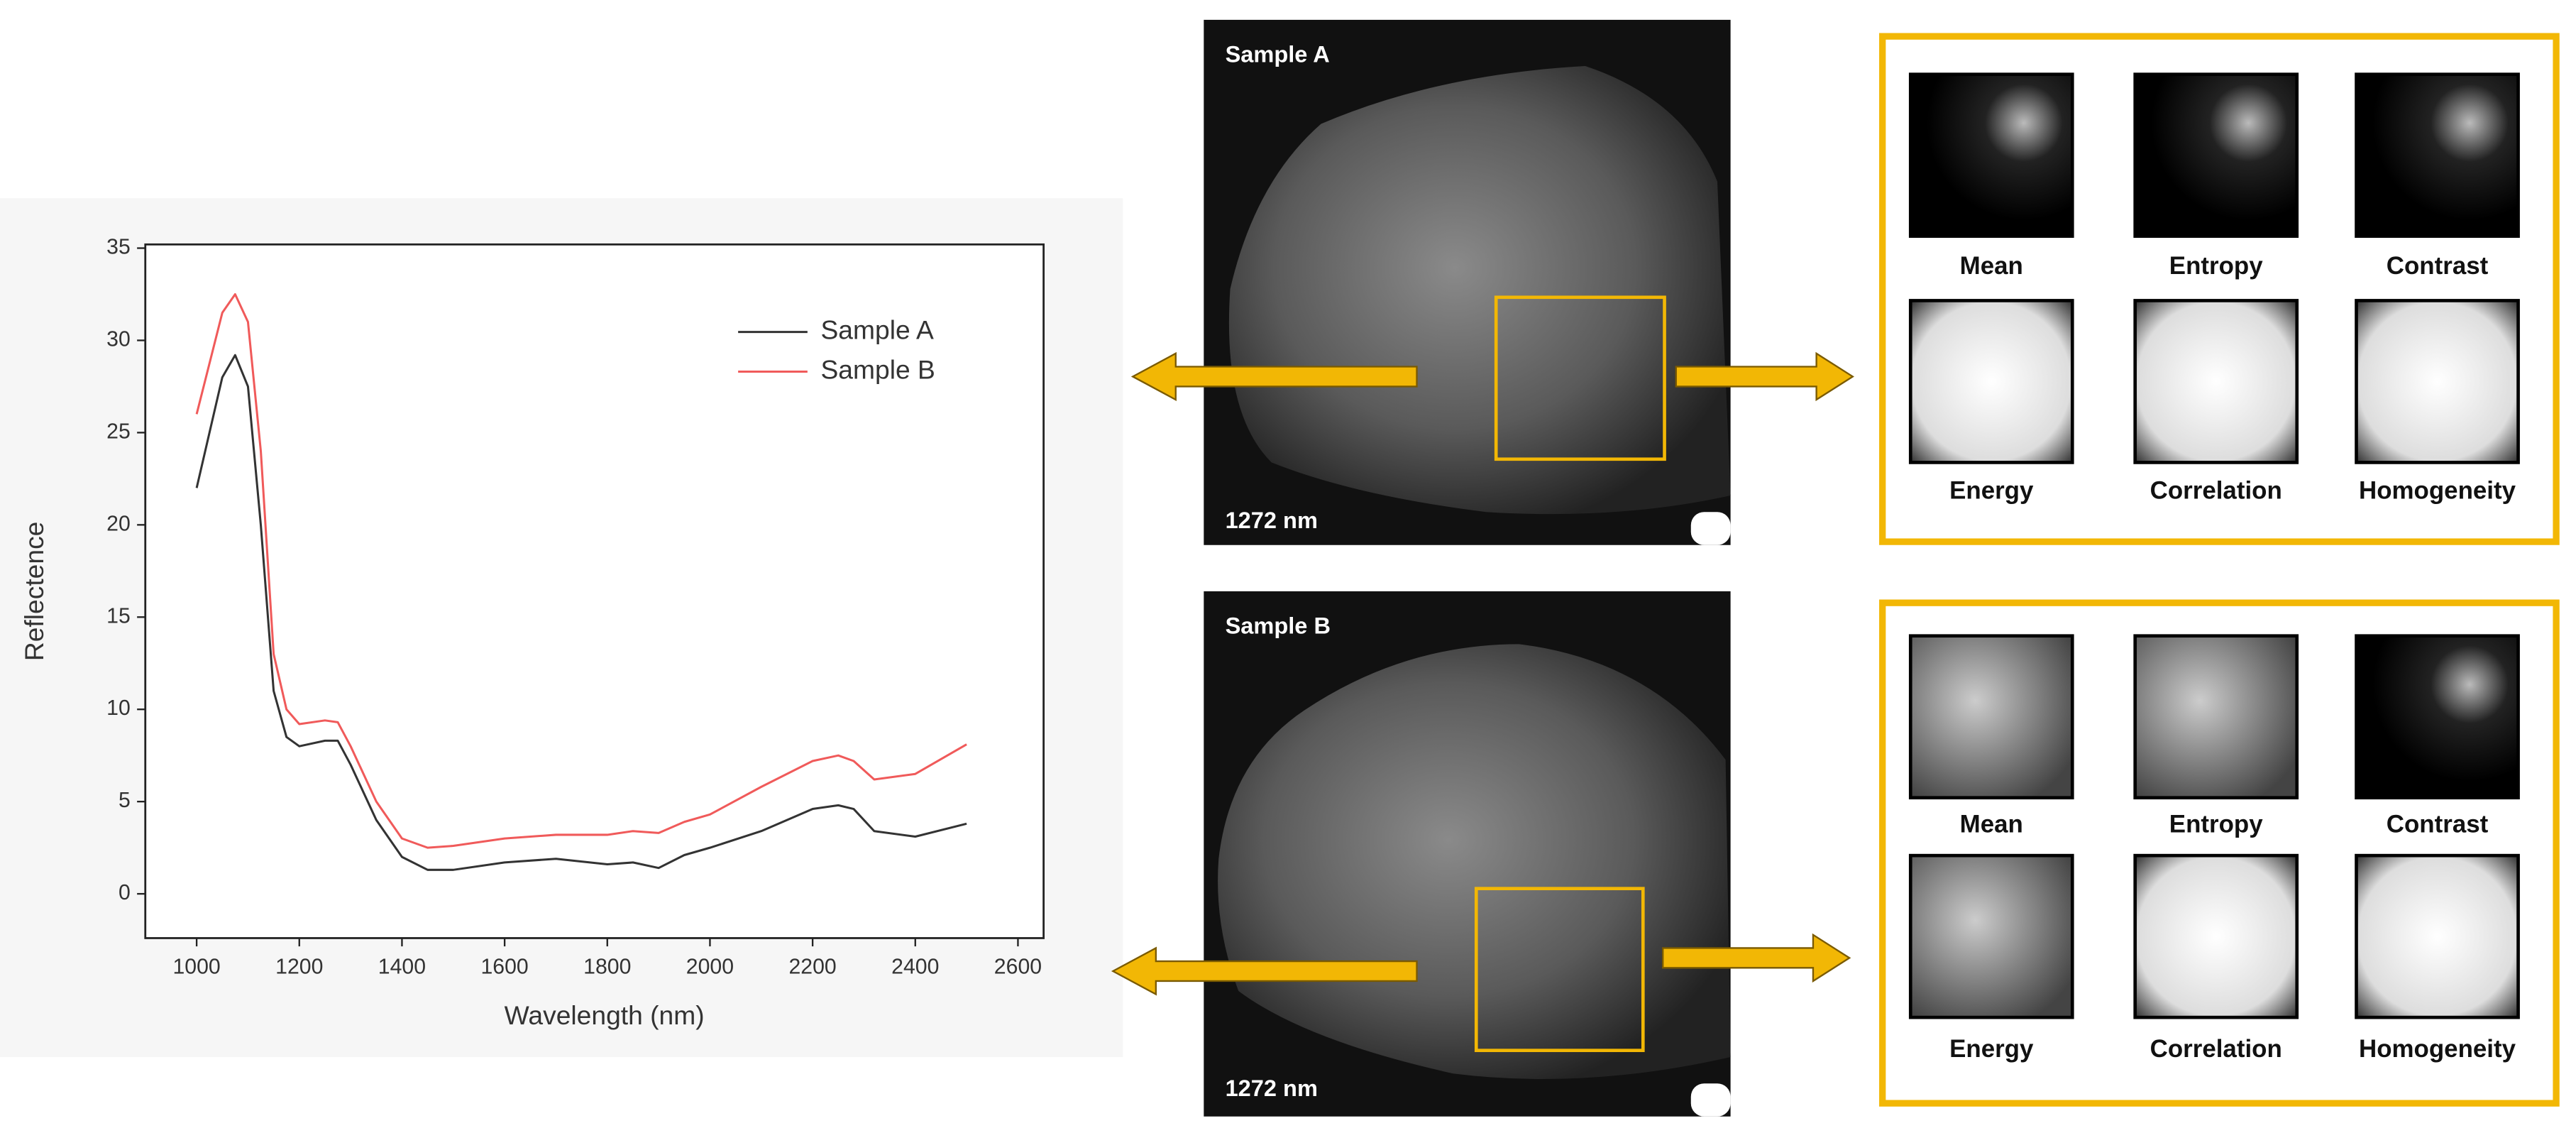  What do you see at coordinates (118, 431) in the screenshot?
I see `y-tick-label: 25` at bounding box center [118, 431].